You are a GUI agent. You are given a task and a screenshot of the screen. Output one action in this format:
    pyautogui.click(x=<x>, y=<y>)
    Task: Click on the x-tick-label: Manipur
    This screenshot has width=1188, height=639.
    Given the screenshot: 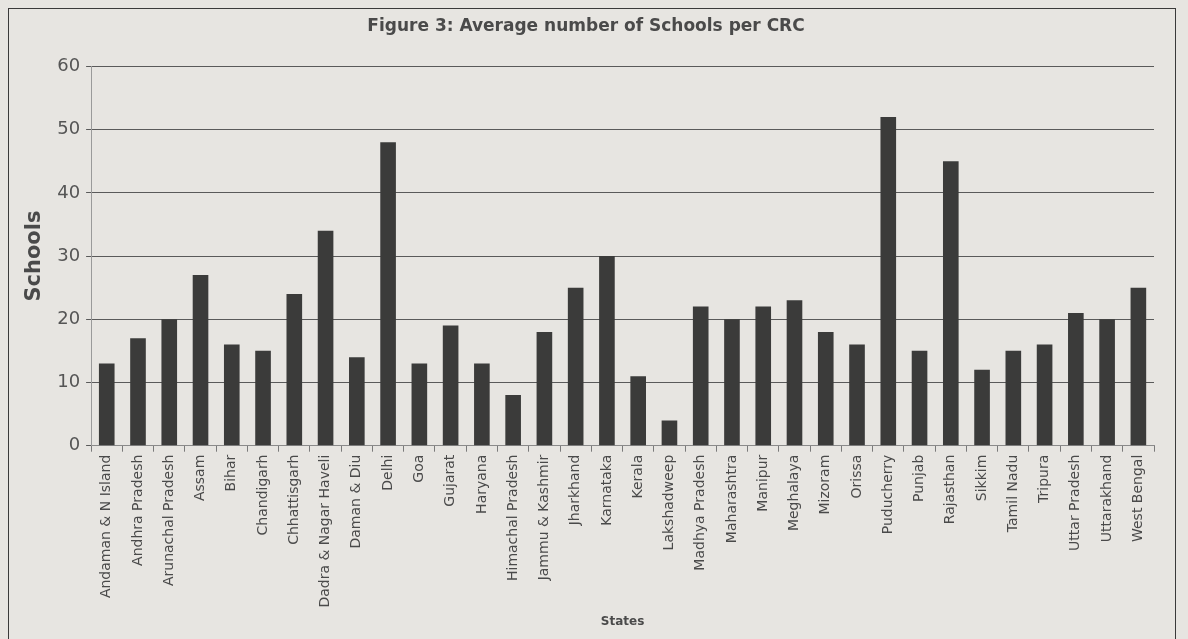 What is the action you would take?
    pyautogui.click(x=761, y=483)
    